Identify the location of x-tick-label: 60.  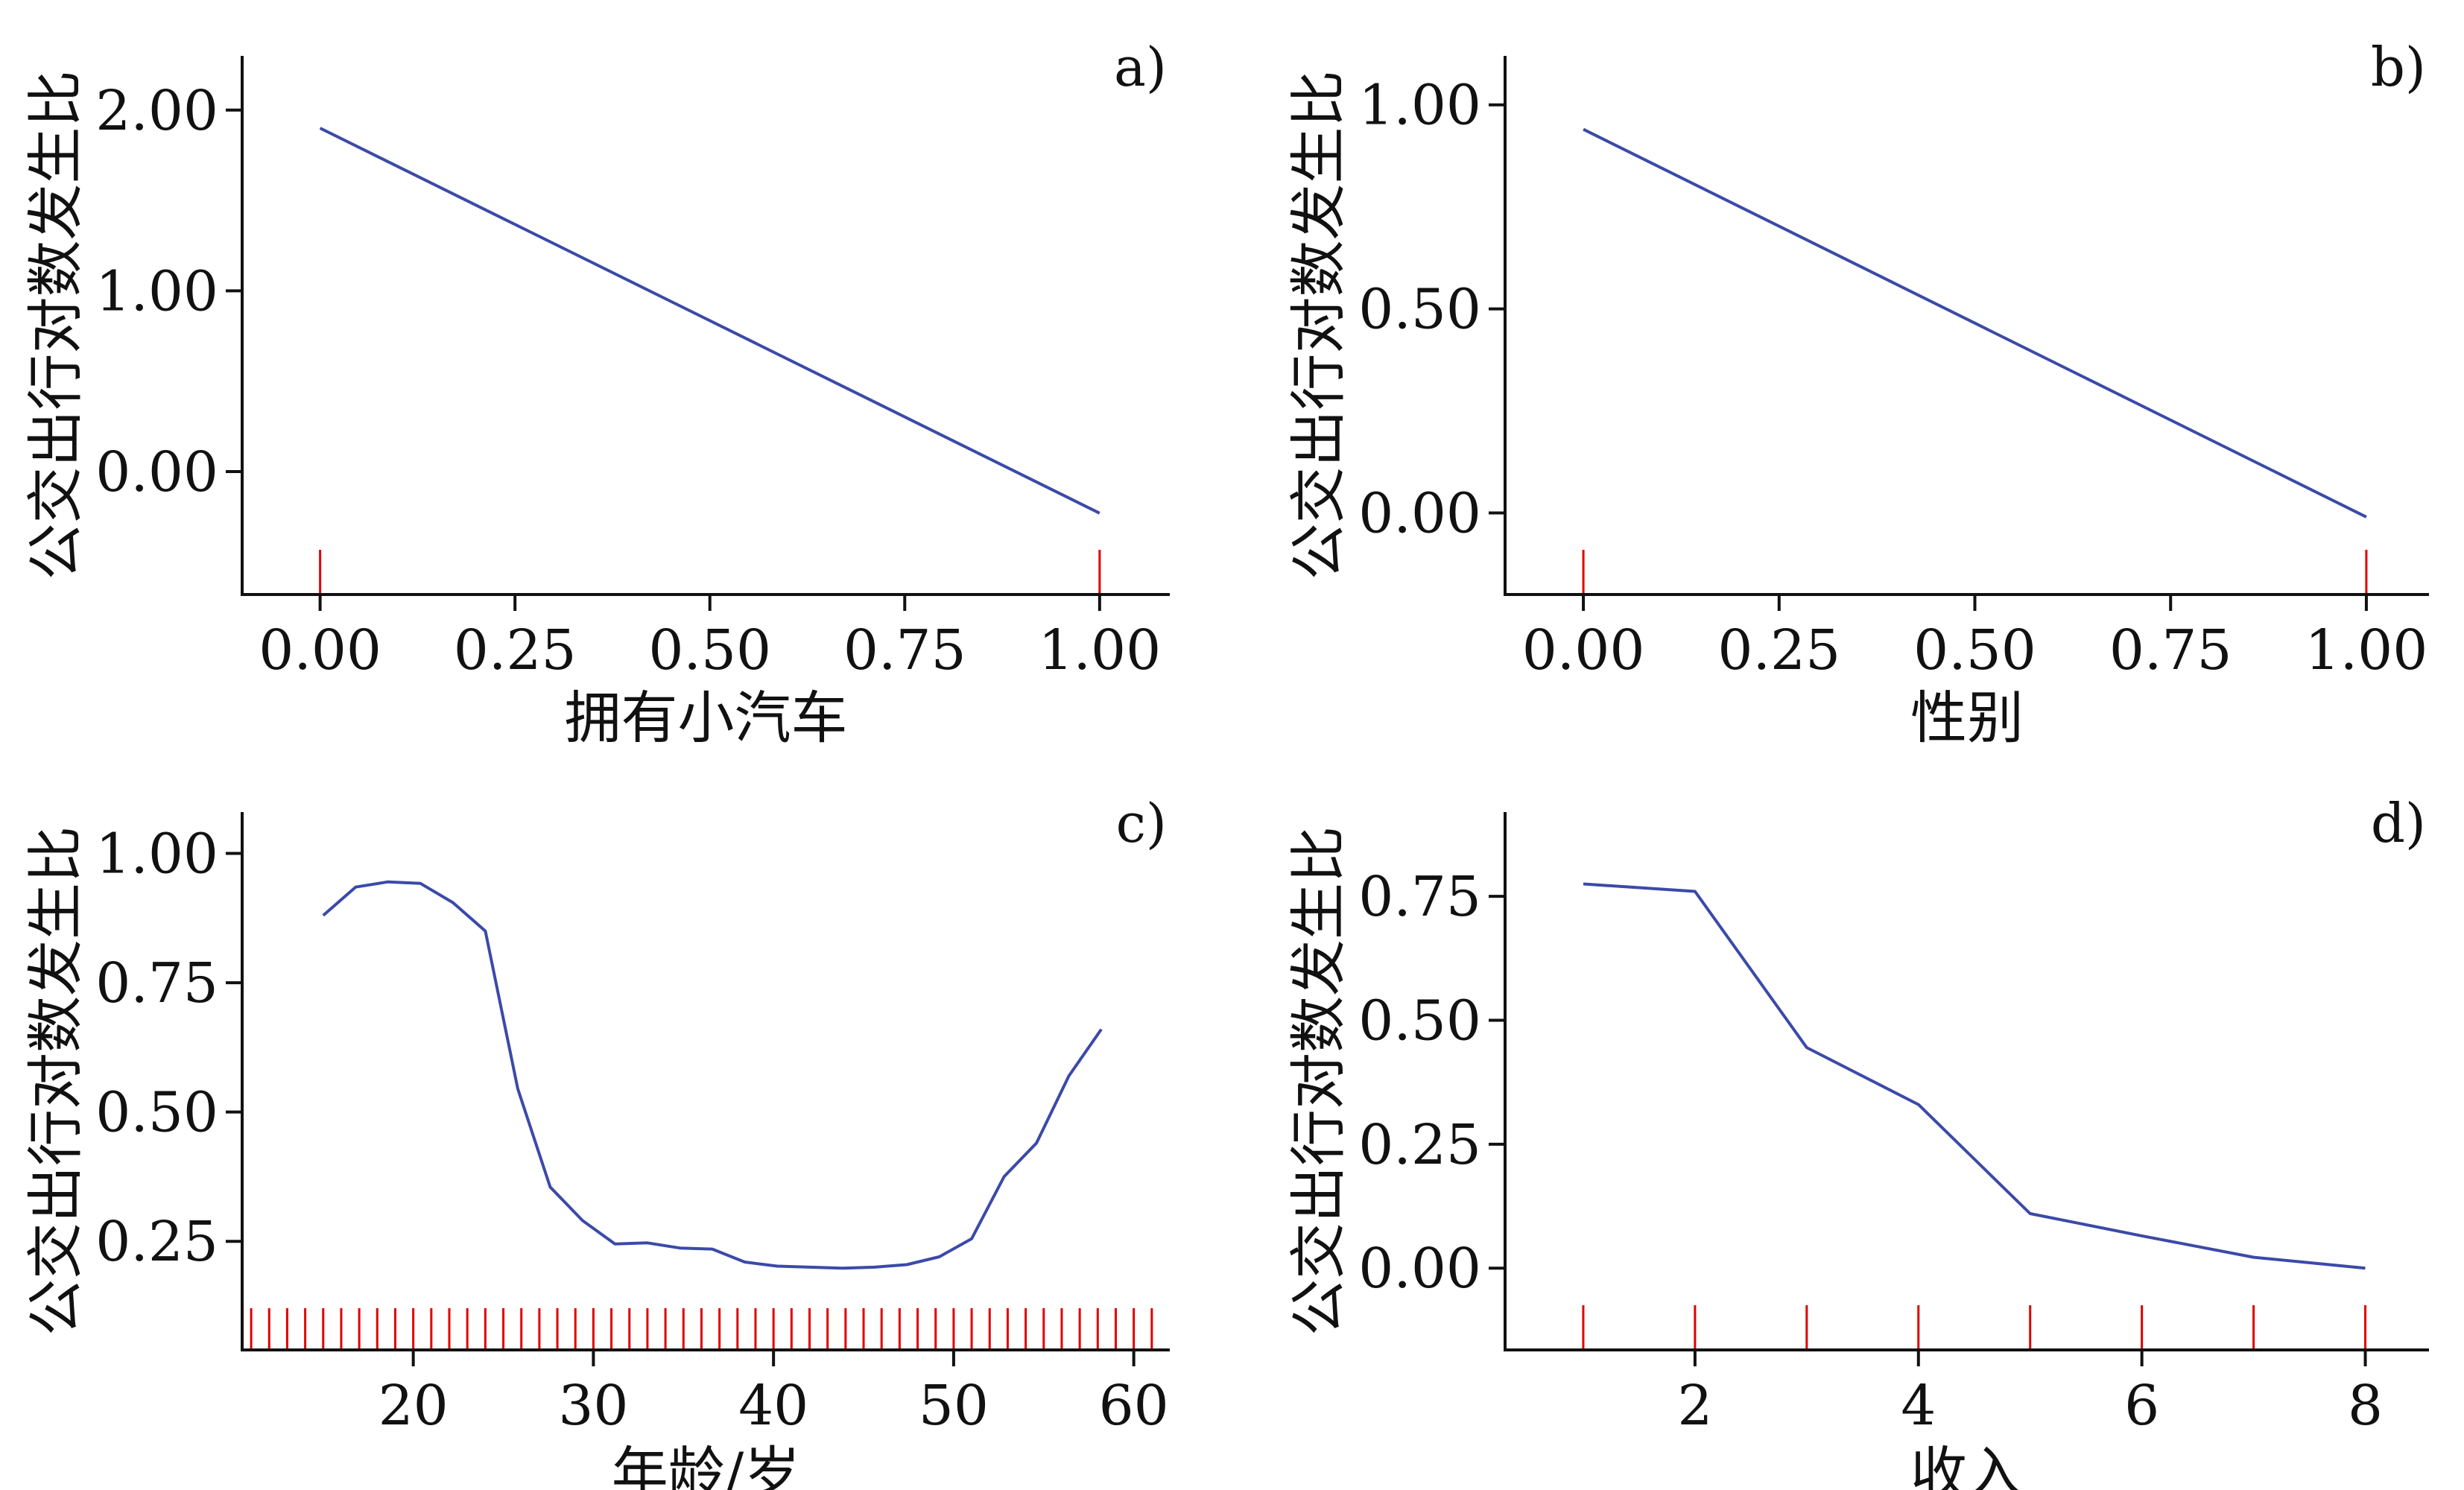
(1134, 1406).